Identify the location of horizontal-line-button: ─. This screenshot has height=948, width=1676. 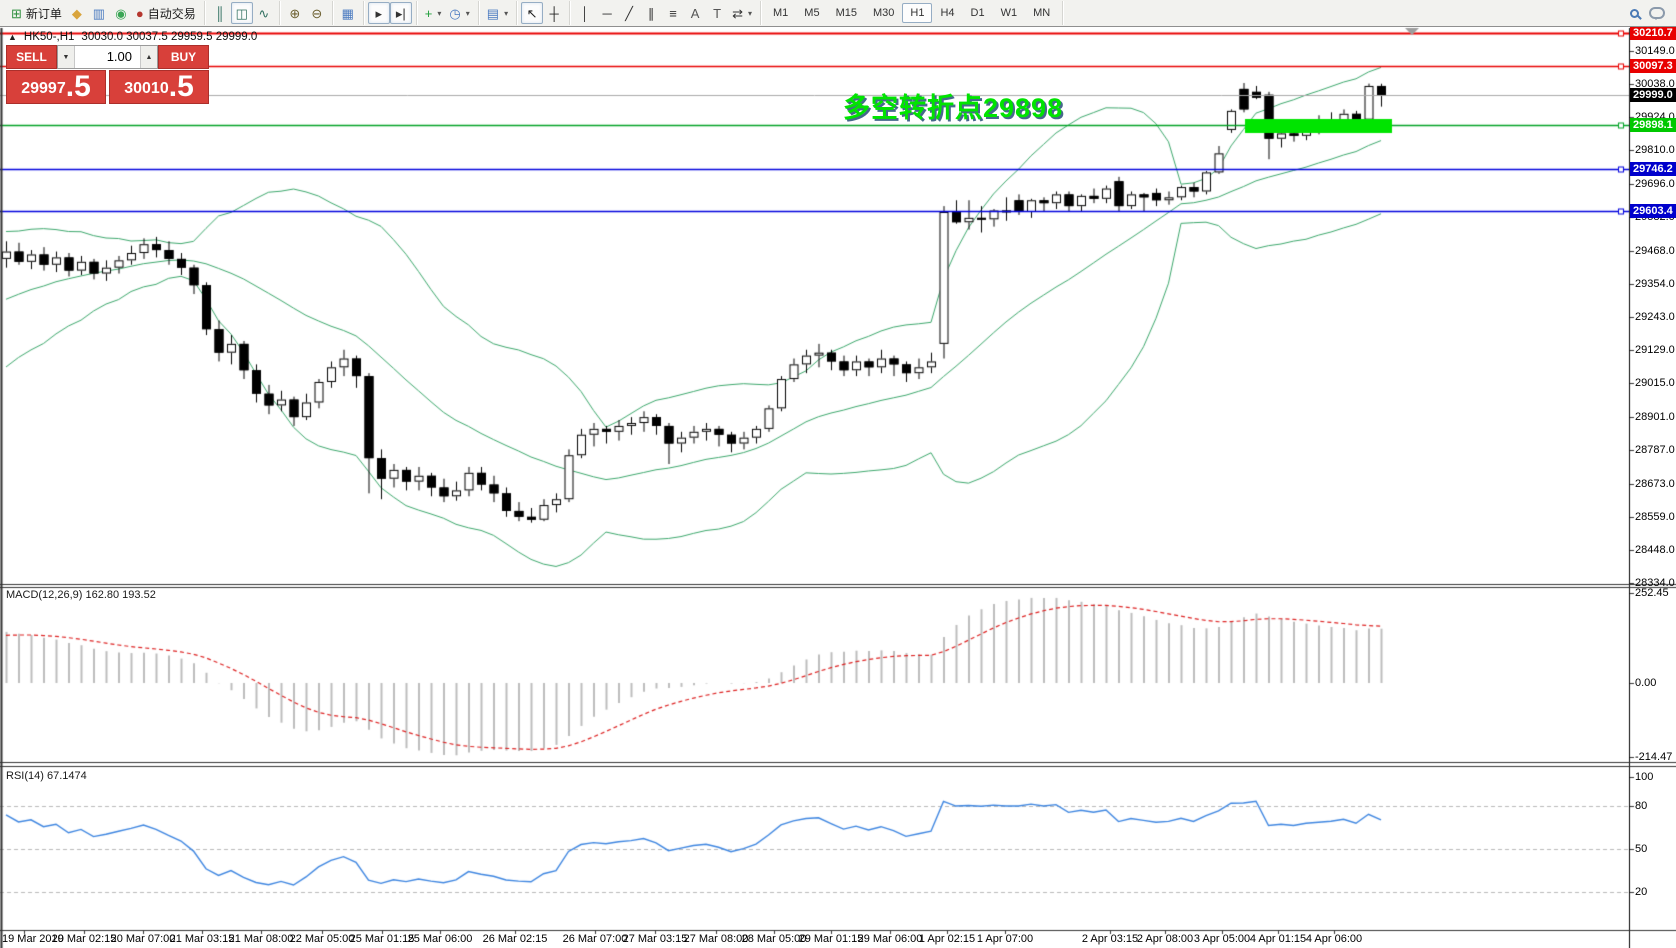
(607, 13).